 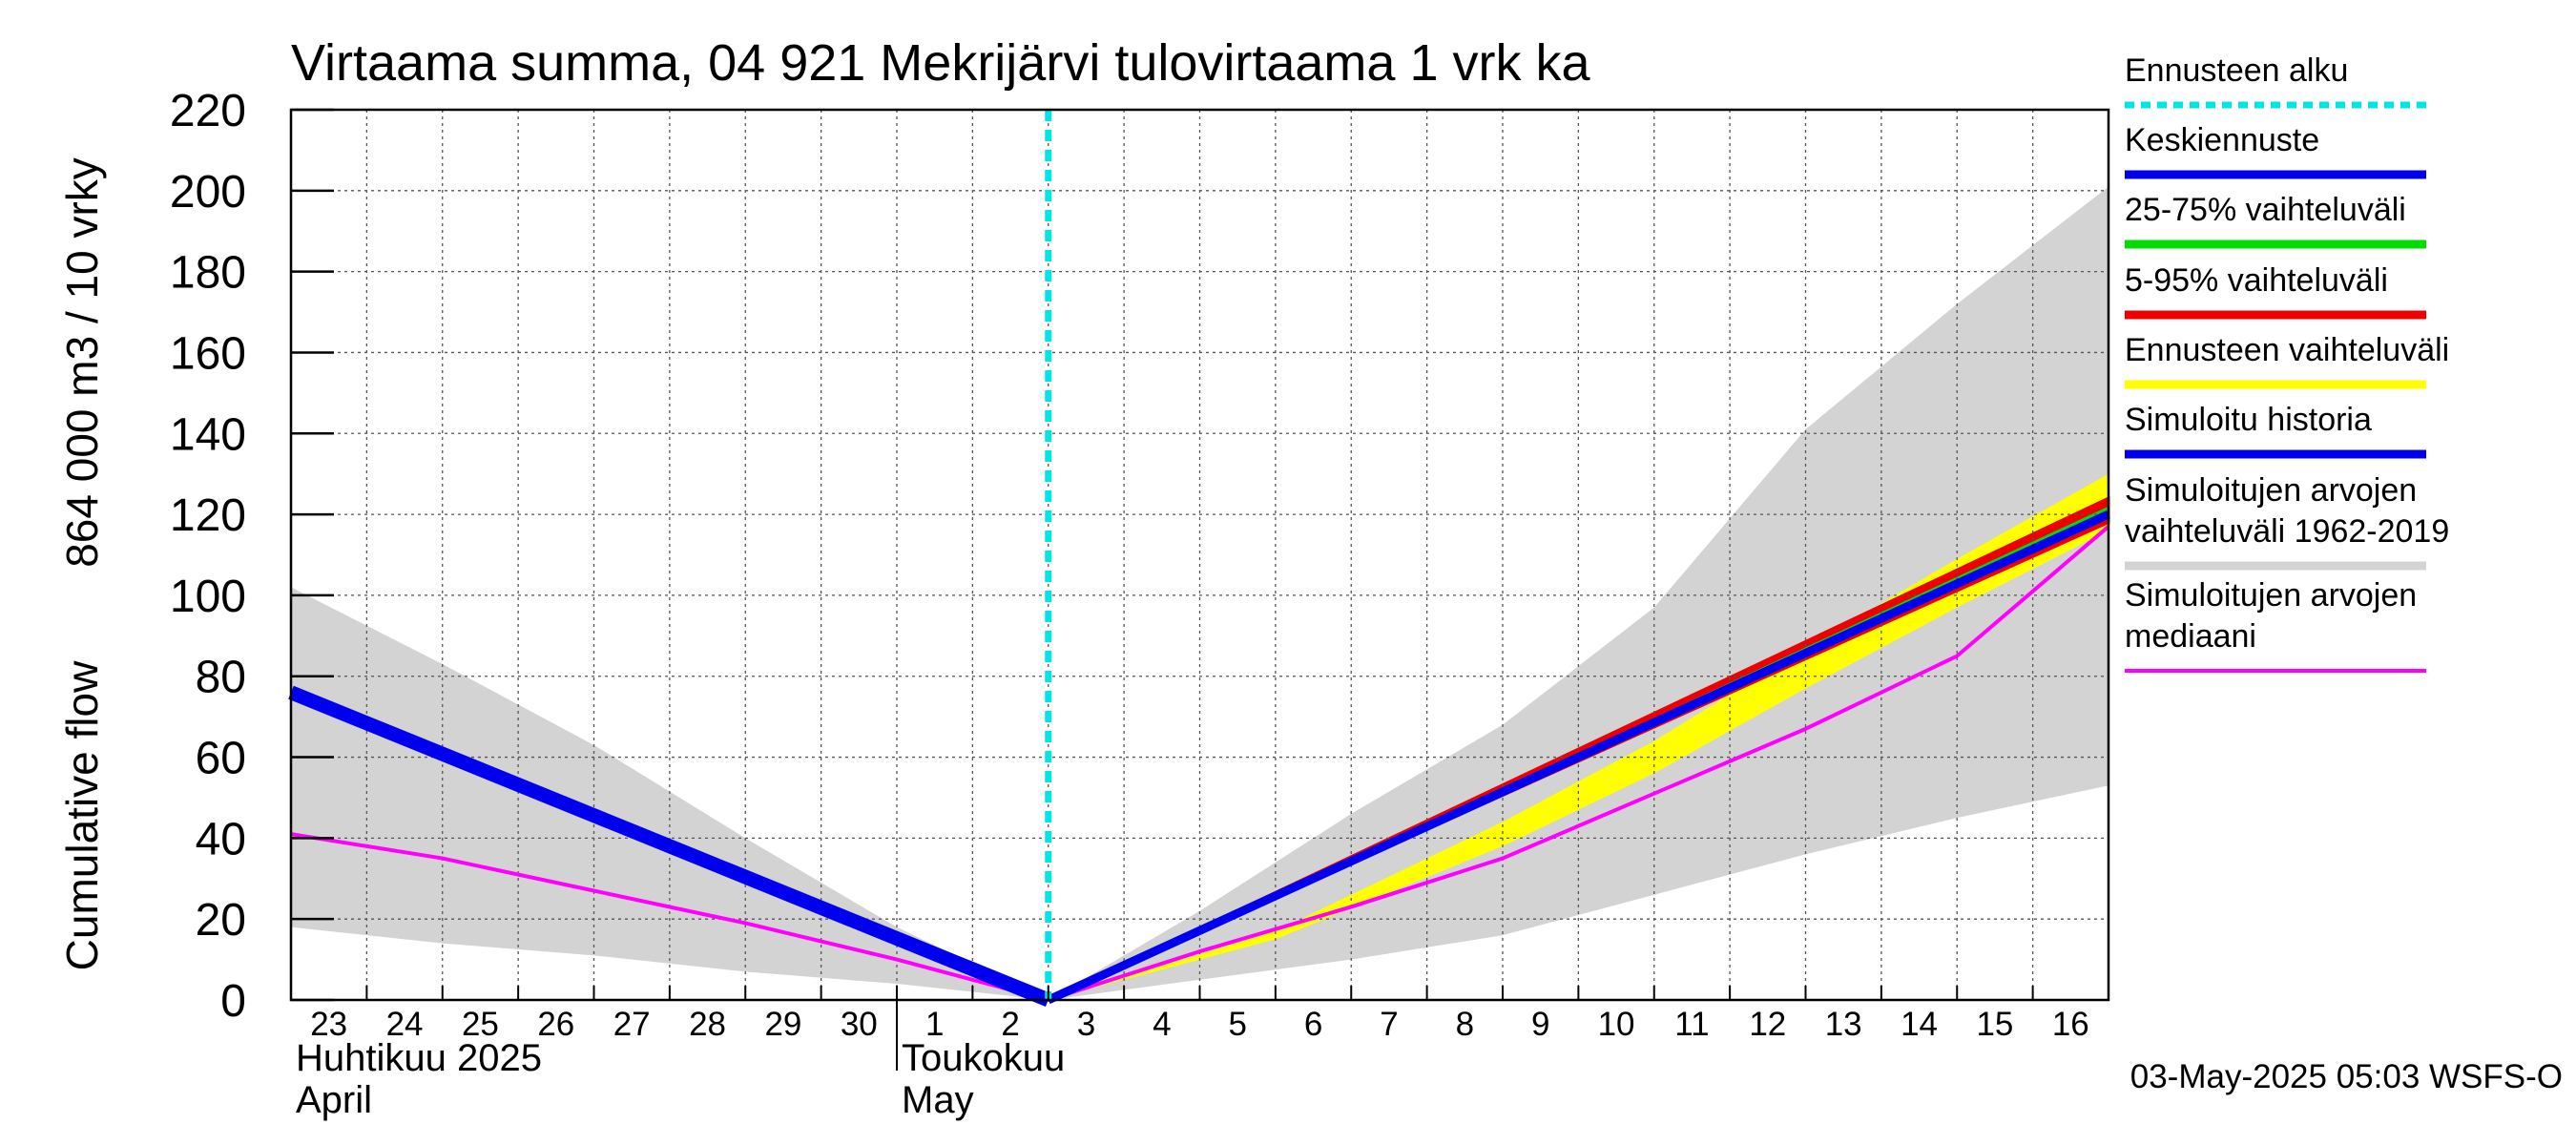 I want to click on y-tick-label: 40, so click(x=221, y=839).